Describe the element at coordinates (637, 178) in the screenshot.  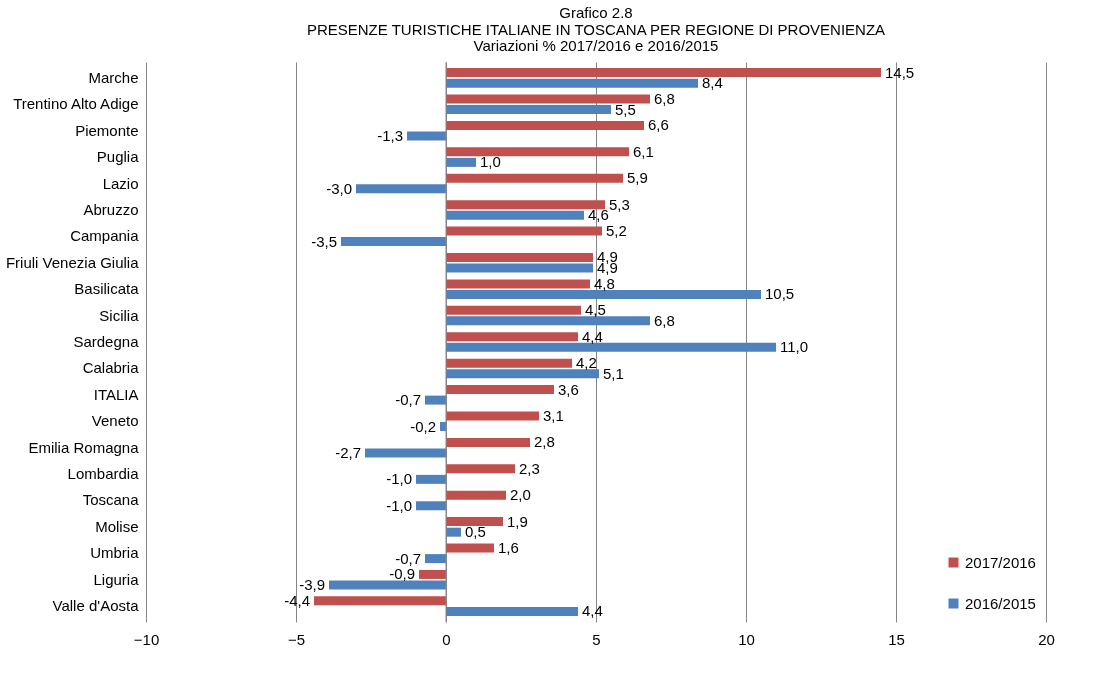
I see `data-label: 5,9` at that location.